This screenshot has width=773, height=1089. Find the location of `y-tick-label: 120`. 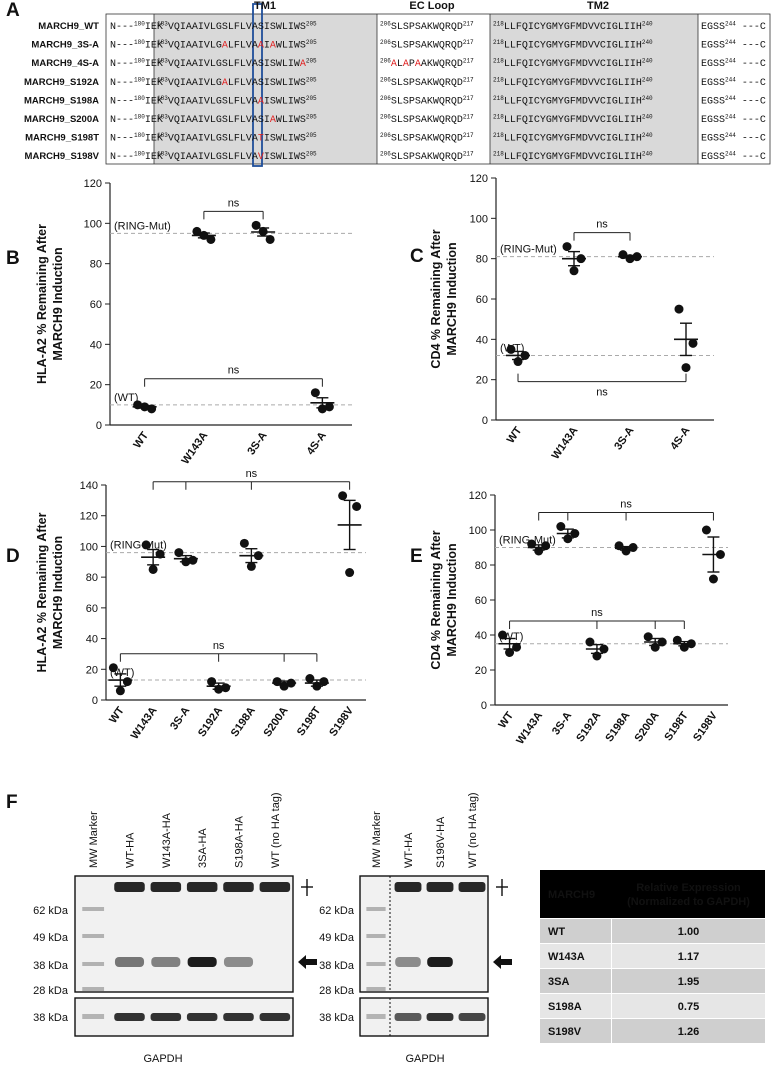

y-tick-label: 120 is located at coordinates (479, 179).